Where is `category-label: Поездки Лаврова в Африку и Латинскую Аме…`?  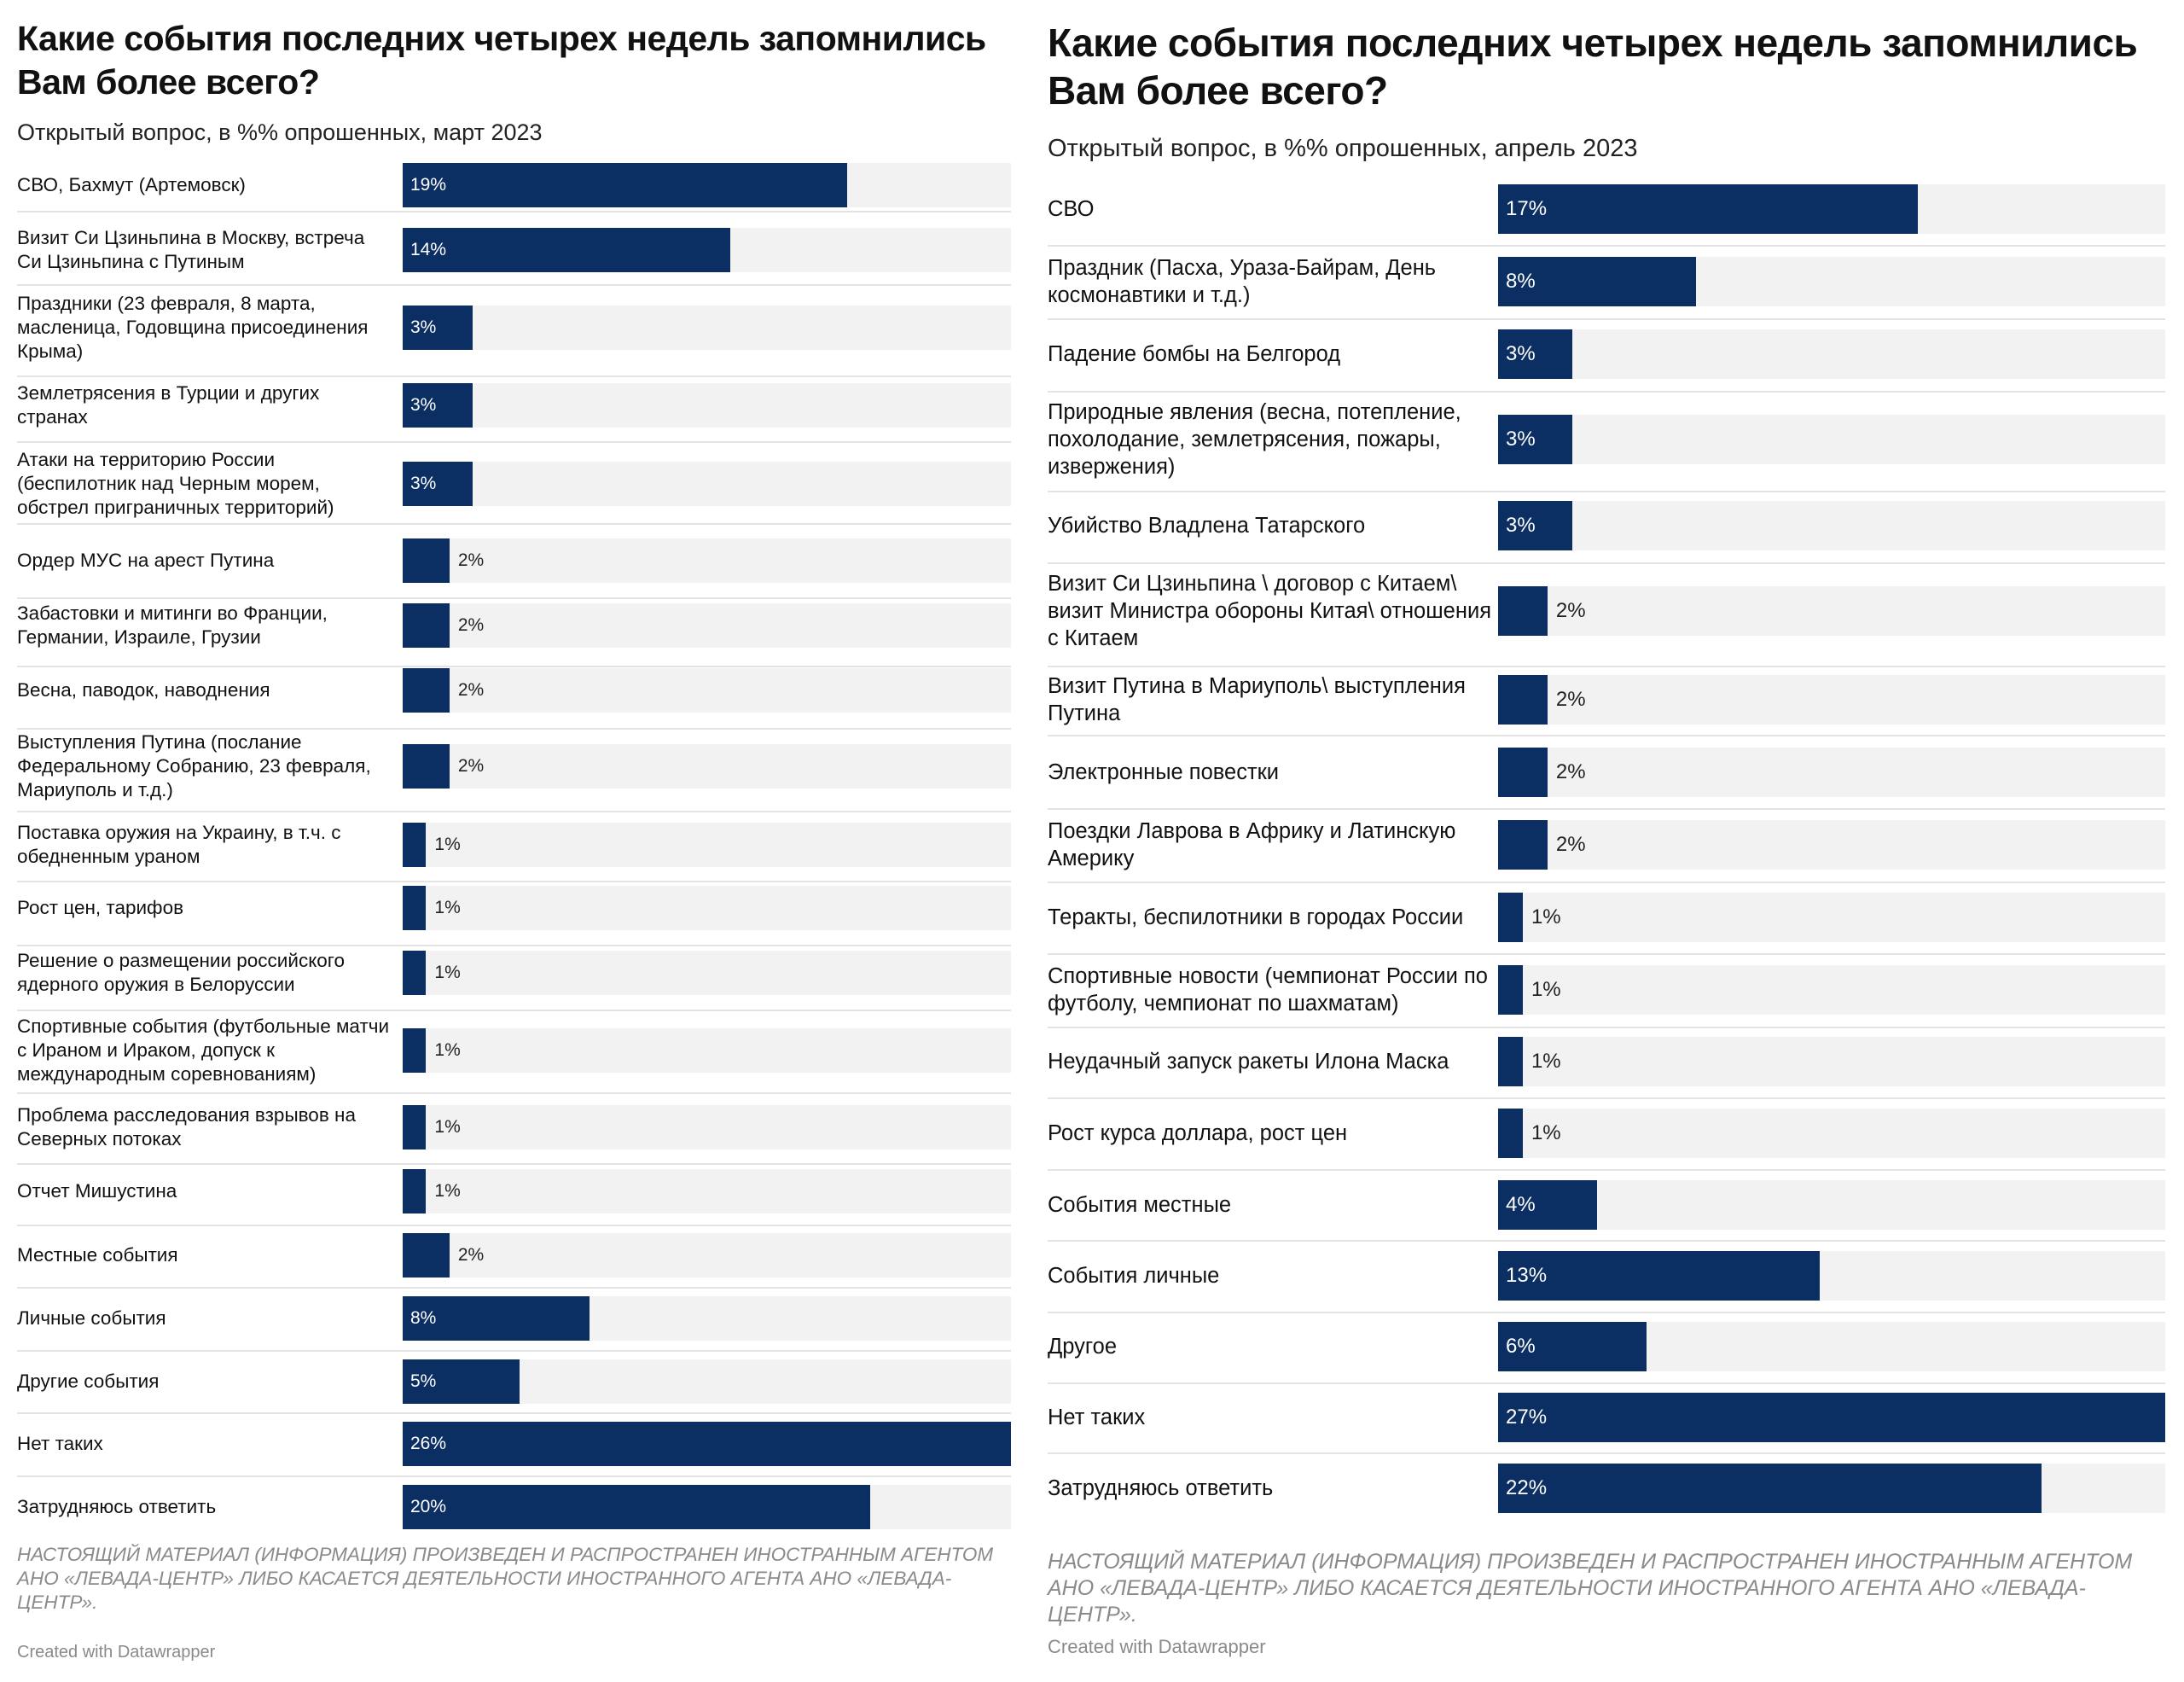
category-label: Поездки Лаврова в Африку и Латинскую Аме… is located at coordinates (1252, 844).